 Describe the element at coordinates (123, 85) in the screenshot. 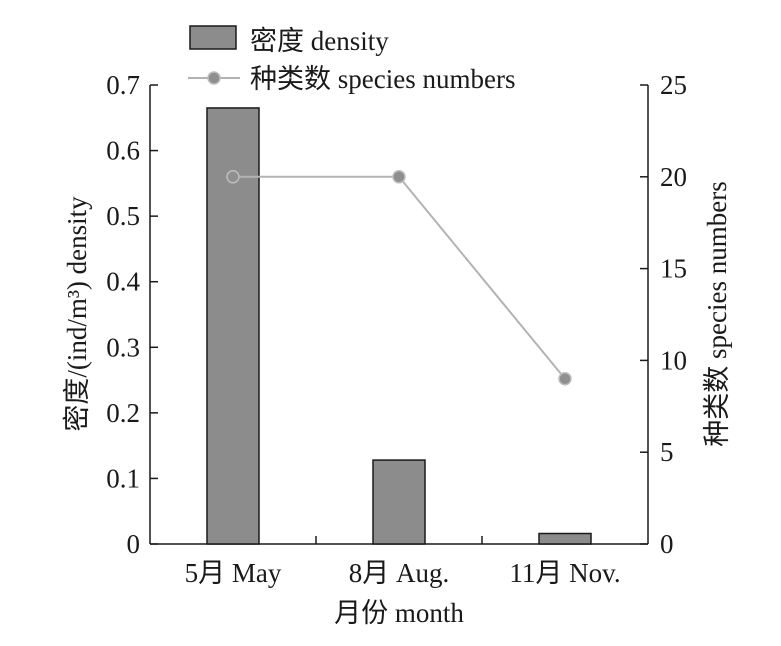

I see `y-left-tick-label: 0.7` at that location.